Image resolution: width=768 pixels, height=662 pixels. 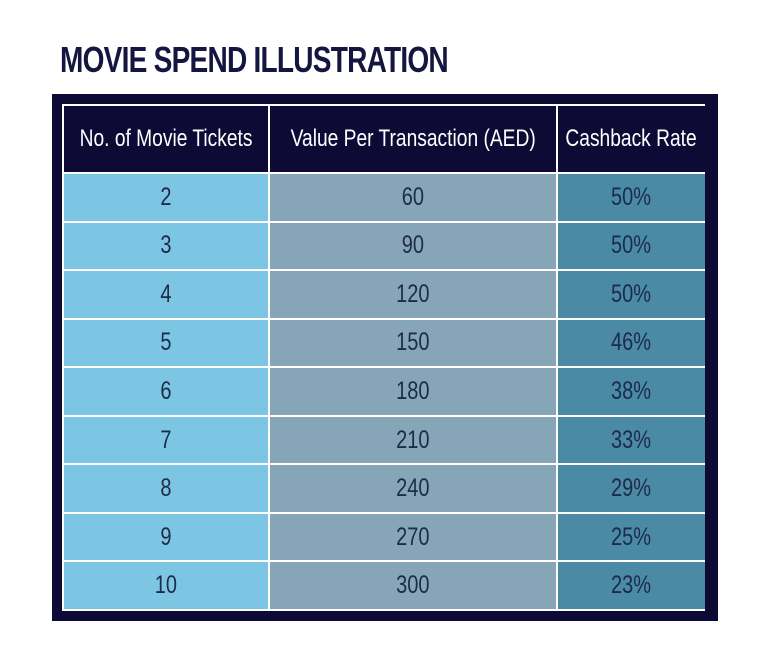 I want to click on table-cell-value: 150, so click(x=413, y=343).